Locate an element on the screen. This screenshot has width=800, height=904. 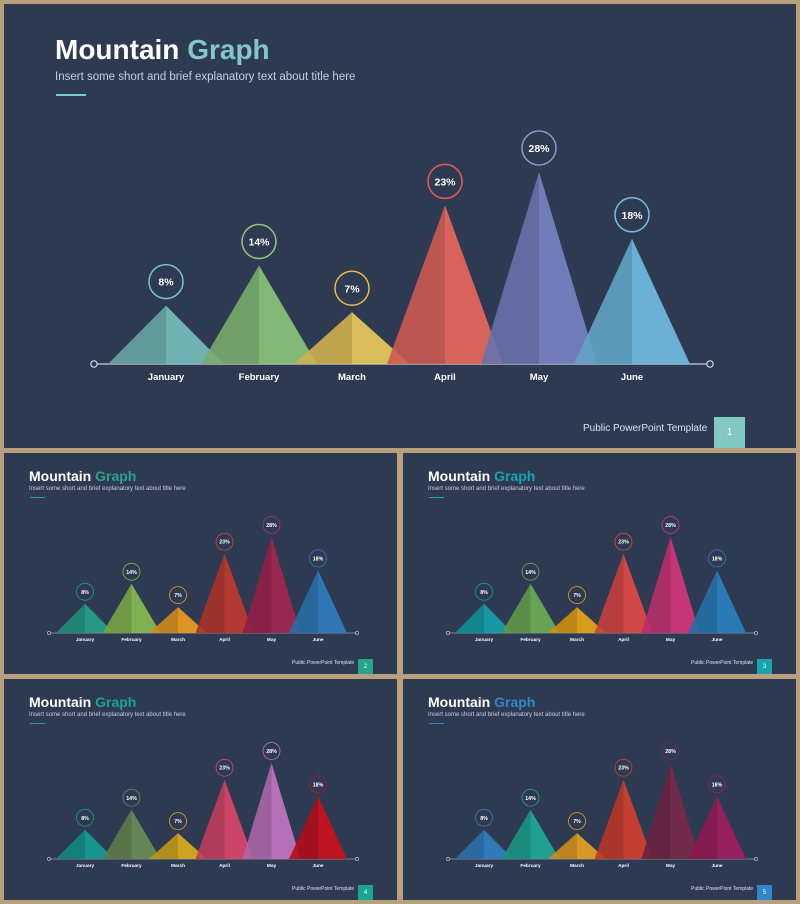
data-label: 8% is located at coordinates (484, 819).